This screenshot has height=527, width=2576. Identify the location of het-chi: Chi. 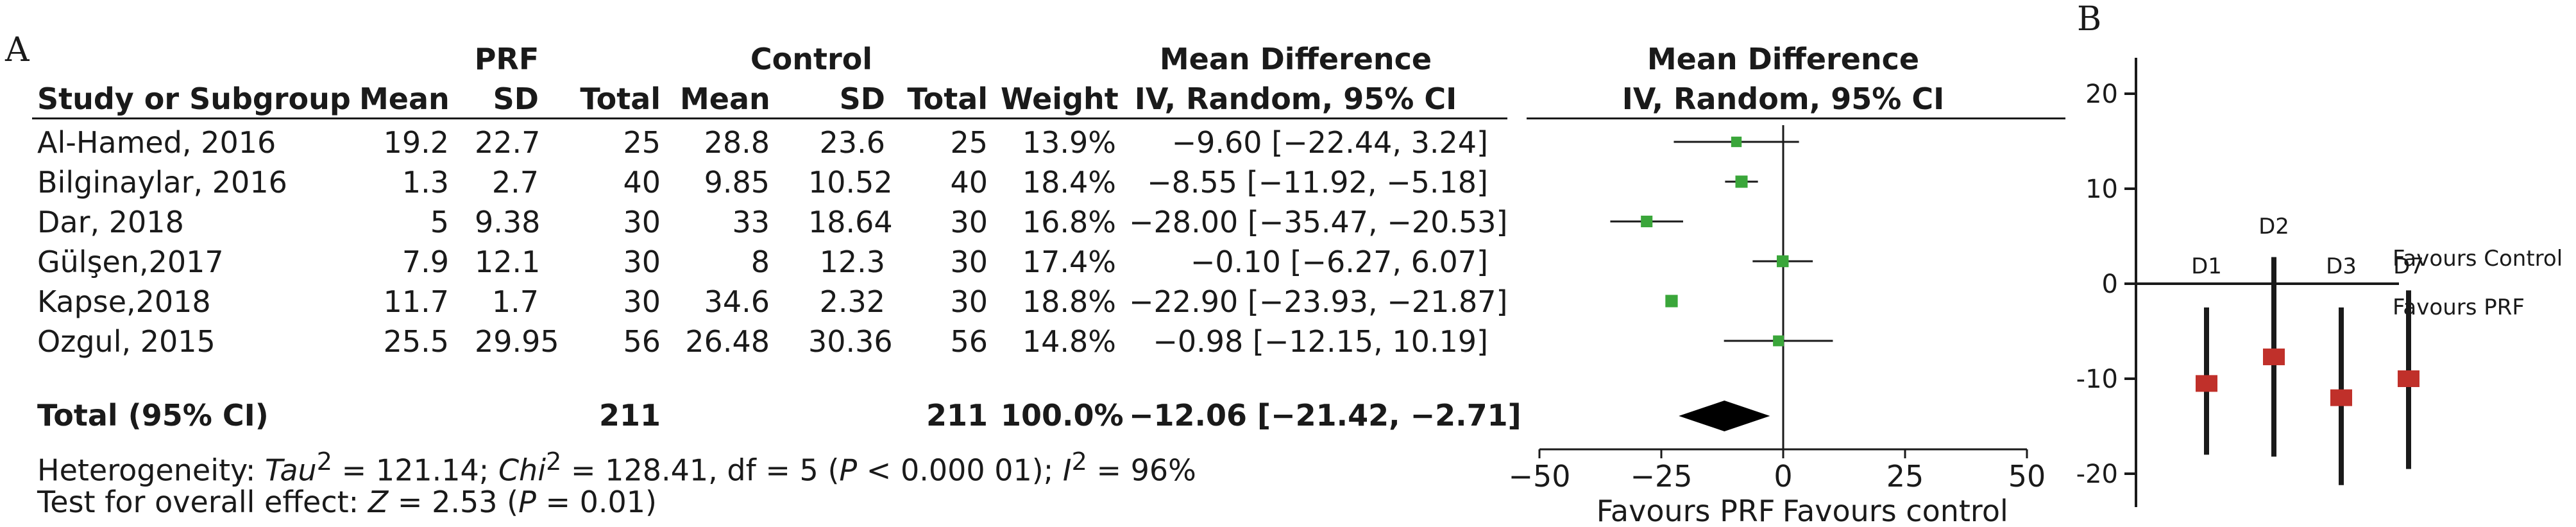
(522, 470).